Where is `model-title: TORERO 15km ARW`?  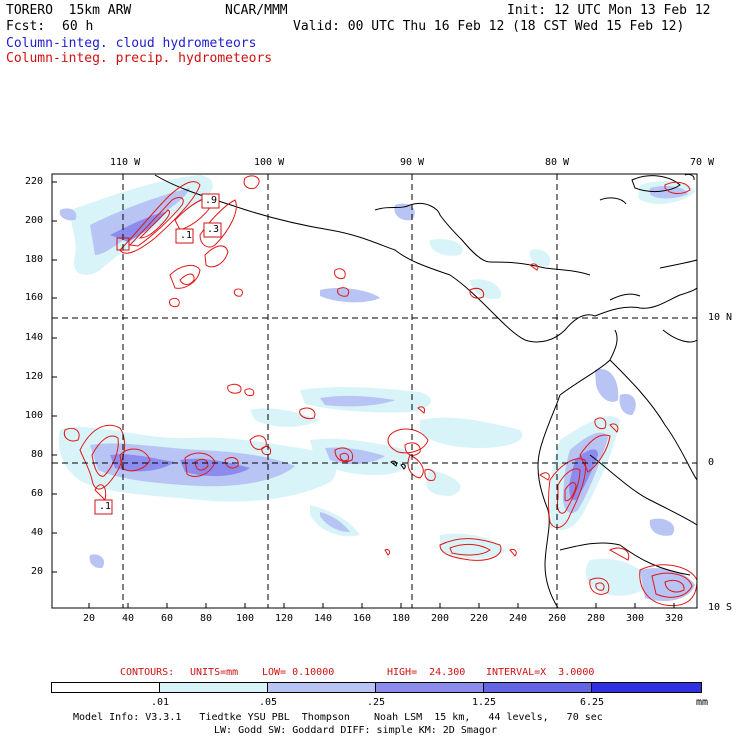 model-title: TORERO 15km ARW is located at coordinates (69, 10).